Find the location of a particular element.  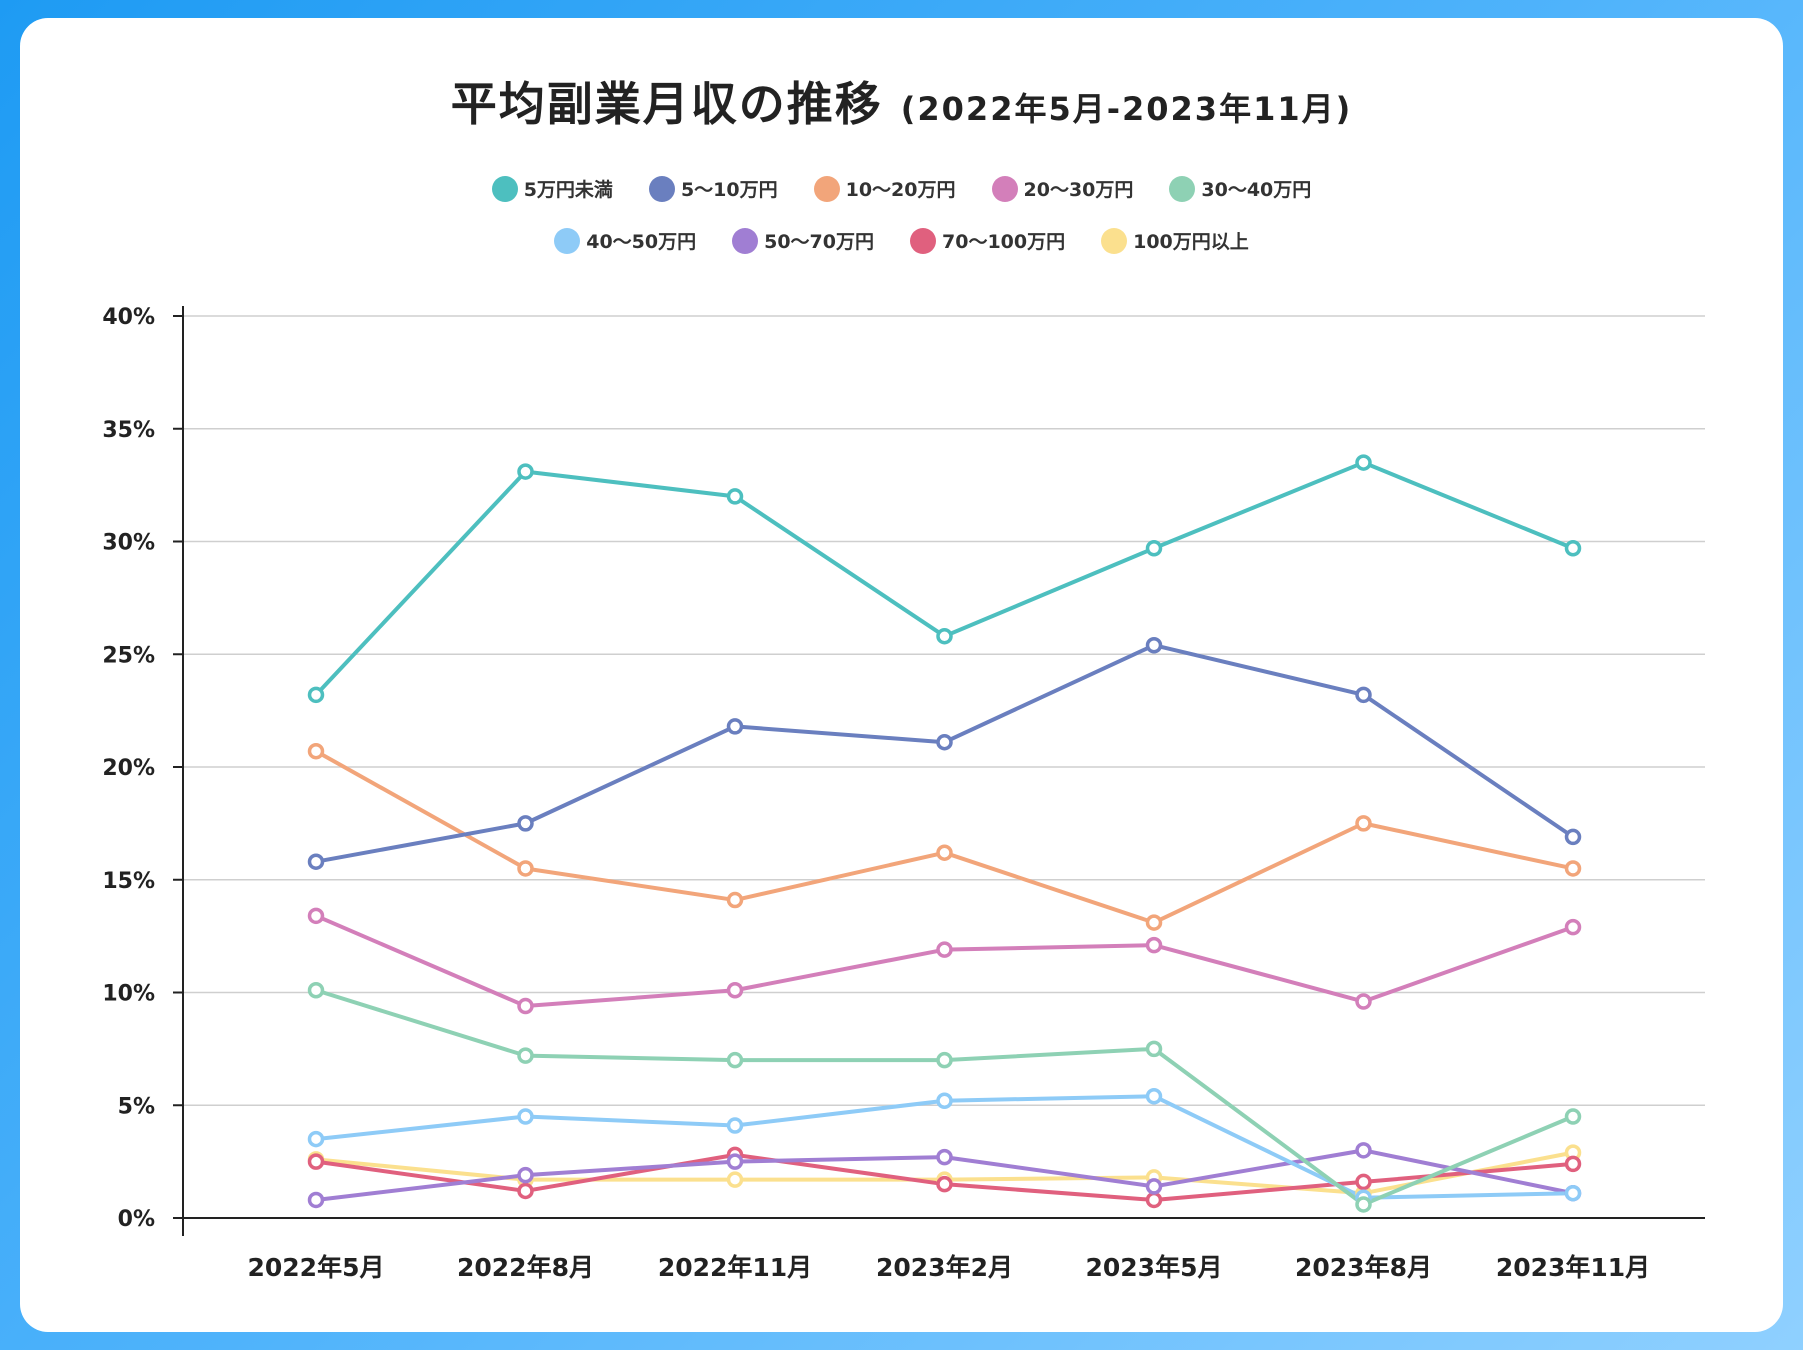

legend-label: 5〜10万円 is located at coordinates (729, 190).